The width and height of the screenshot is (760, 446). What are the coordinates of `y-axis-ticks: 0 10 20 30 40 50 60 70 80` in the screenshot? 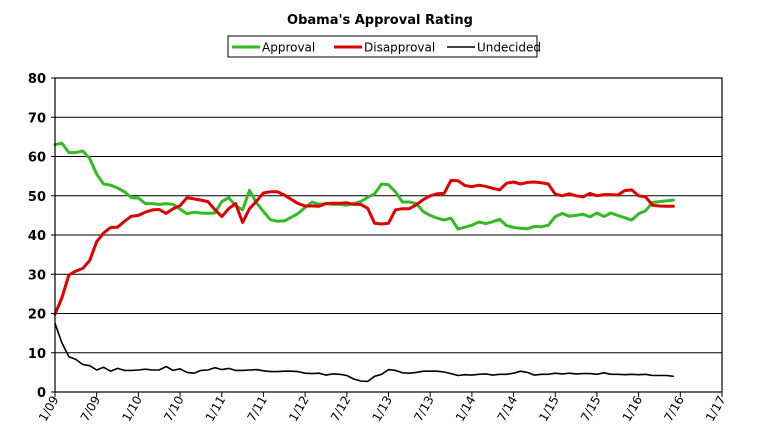 It's located at (41, 236).